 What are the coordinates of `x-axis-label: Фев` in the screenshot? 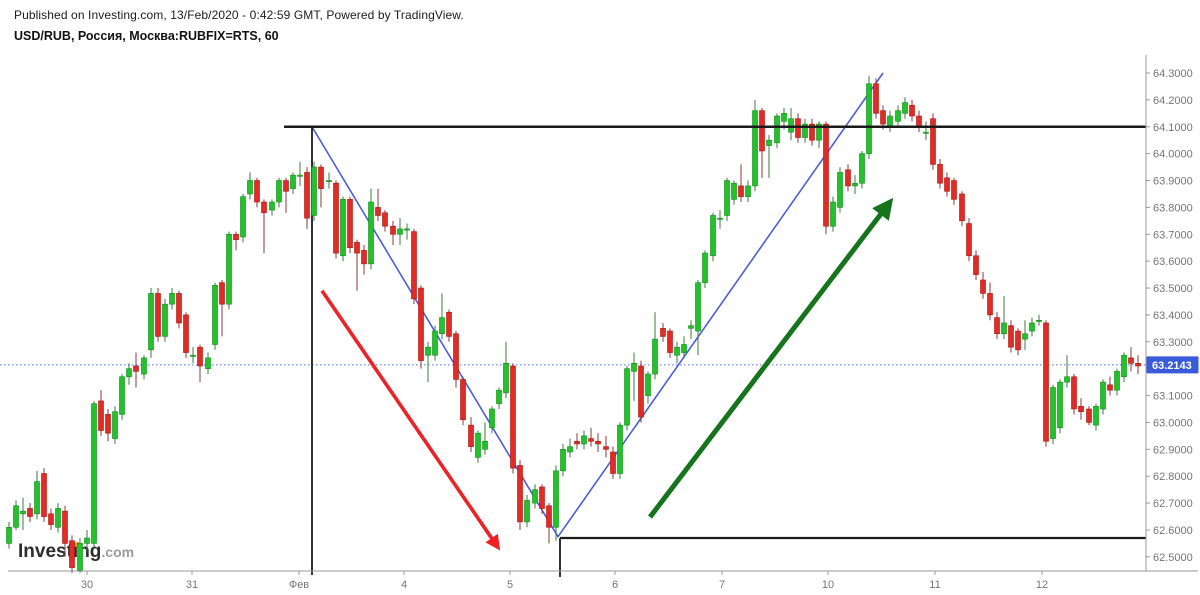 It's located at (299, 585).